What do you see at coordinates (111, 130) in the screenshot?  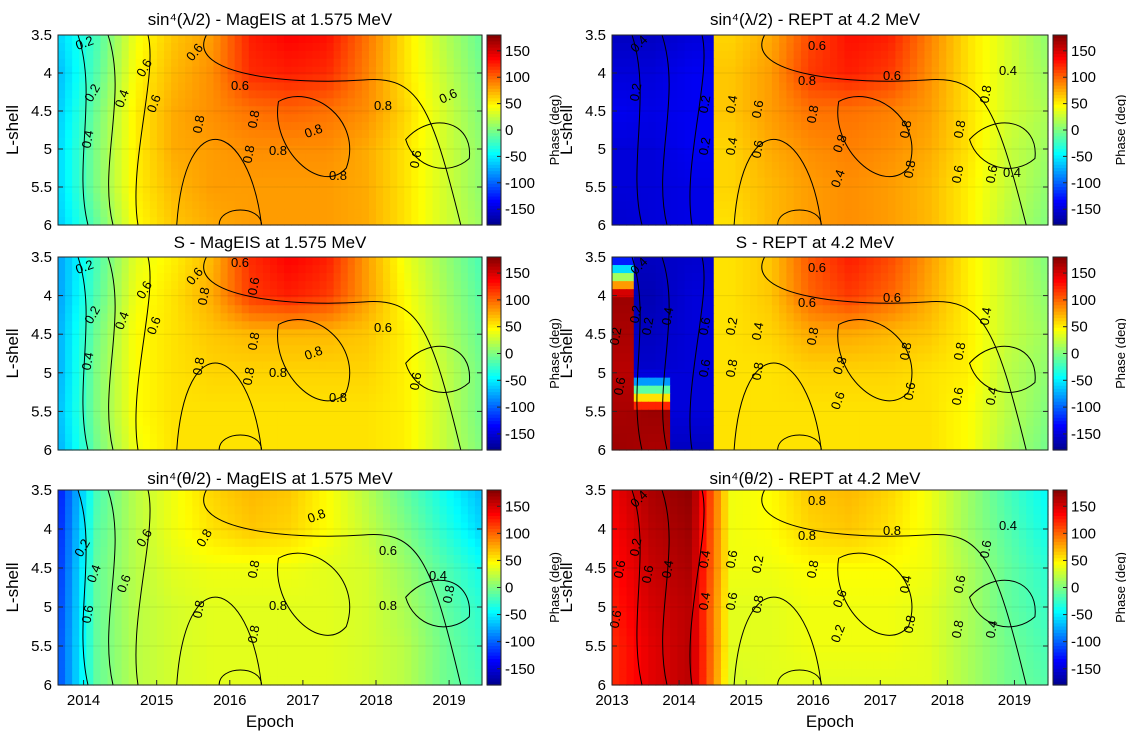 I see `contour-line` at bounding box center [111, 130].